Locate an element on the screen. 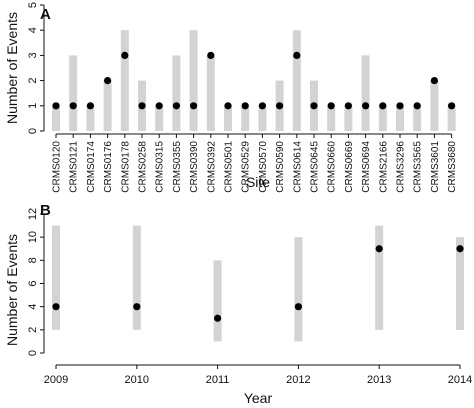 Image resolution: width=474 pixels, height=408 pixels. panel-b-x-axis-label: Year is located at coordinates (258, 398).